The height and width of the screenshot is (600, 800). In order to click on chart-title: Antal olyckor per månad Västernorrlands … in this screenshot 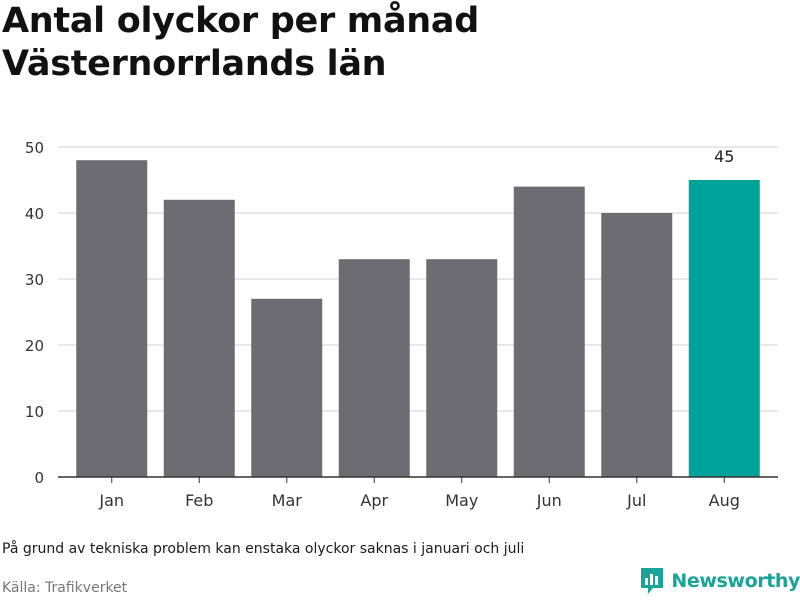, I will do `click(240, 42)`.